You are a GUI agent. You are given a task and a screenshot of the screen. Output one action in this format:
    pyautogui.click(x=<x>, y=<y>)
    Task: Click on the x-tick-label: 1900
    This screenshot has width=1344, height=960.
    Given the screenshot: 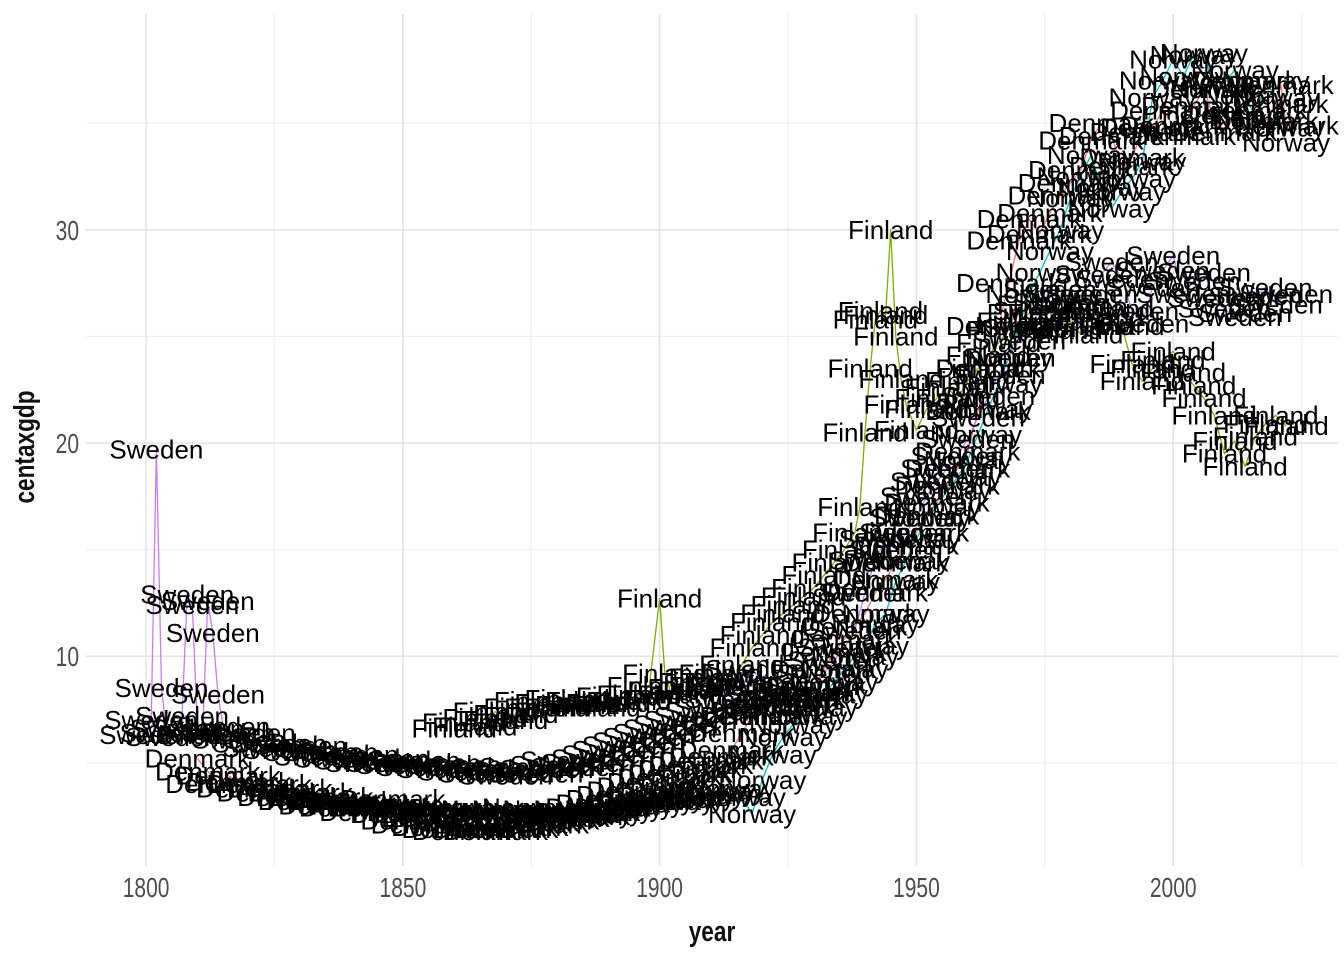 What is the action you would take?
    pyautogui.click(x=659, y=888)
    